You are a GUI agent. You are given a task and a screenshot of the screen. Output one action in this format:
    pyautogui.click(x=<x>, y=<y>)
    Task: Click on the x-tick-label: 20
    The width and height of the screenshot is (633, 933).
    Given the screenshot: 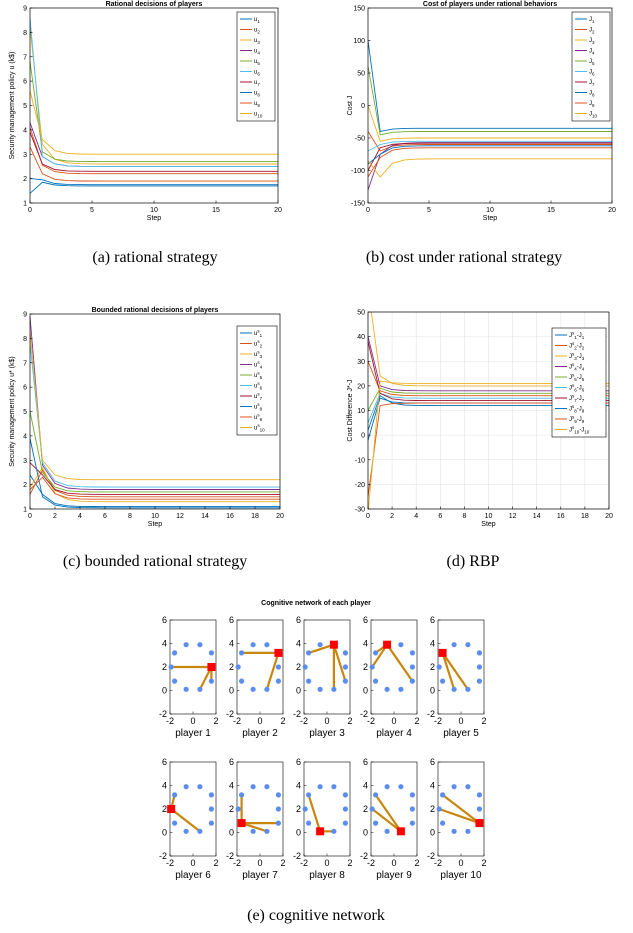 What is the action you would take?
    pyautogui.click(x=280, y=516)
    